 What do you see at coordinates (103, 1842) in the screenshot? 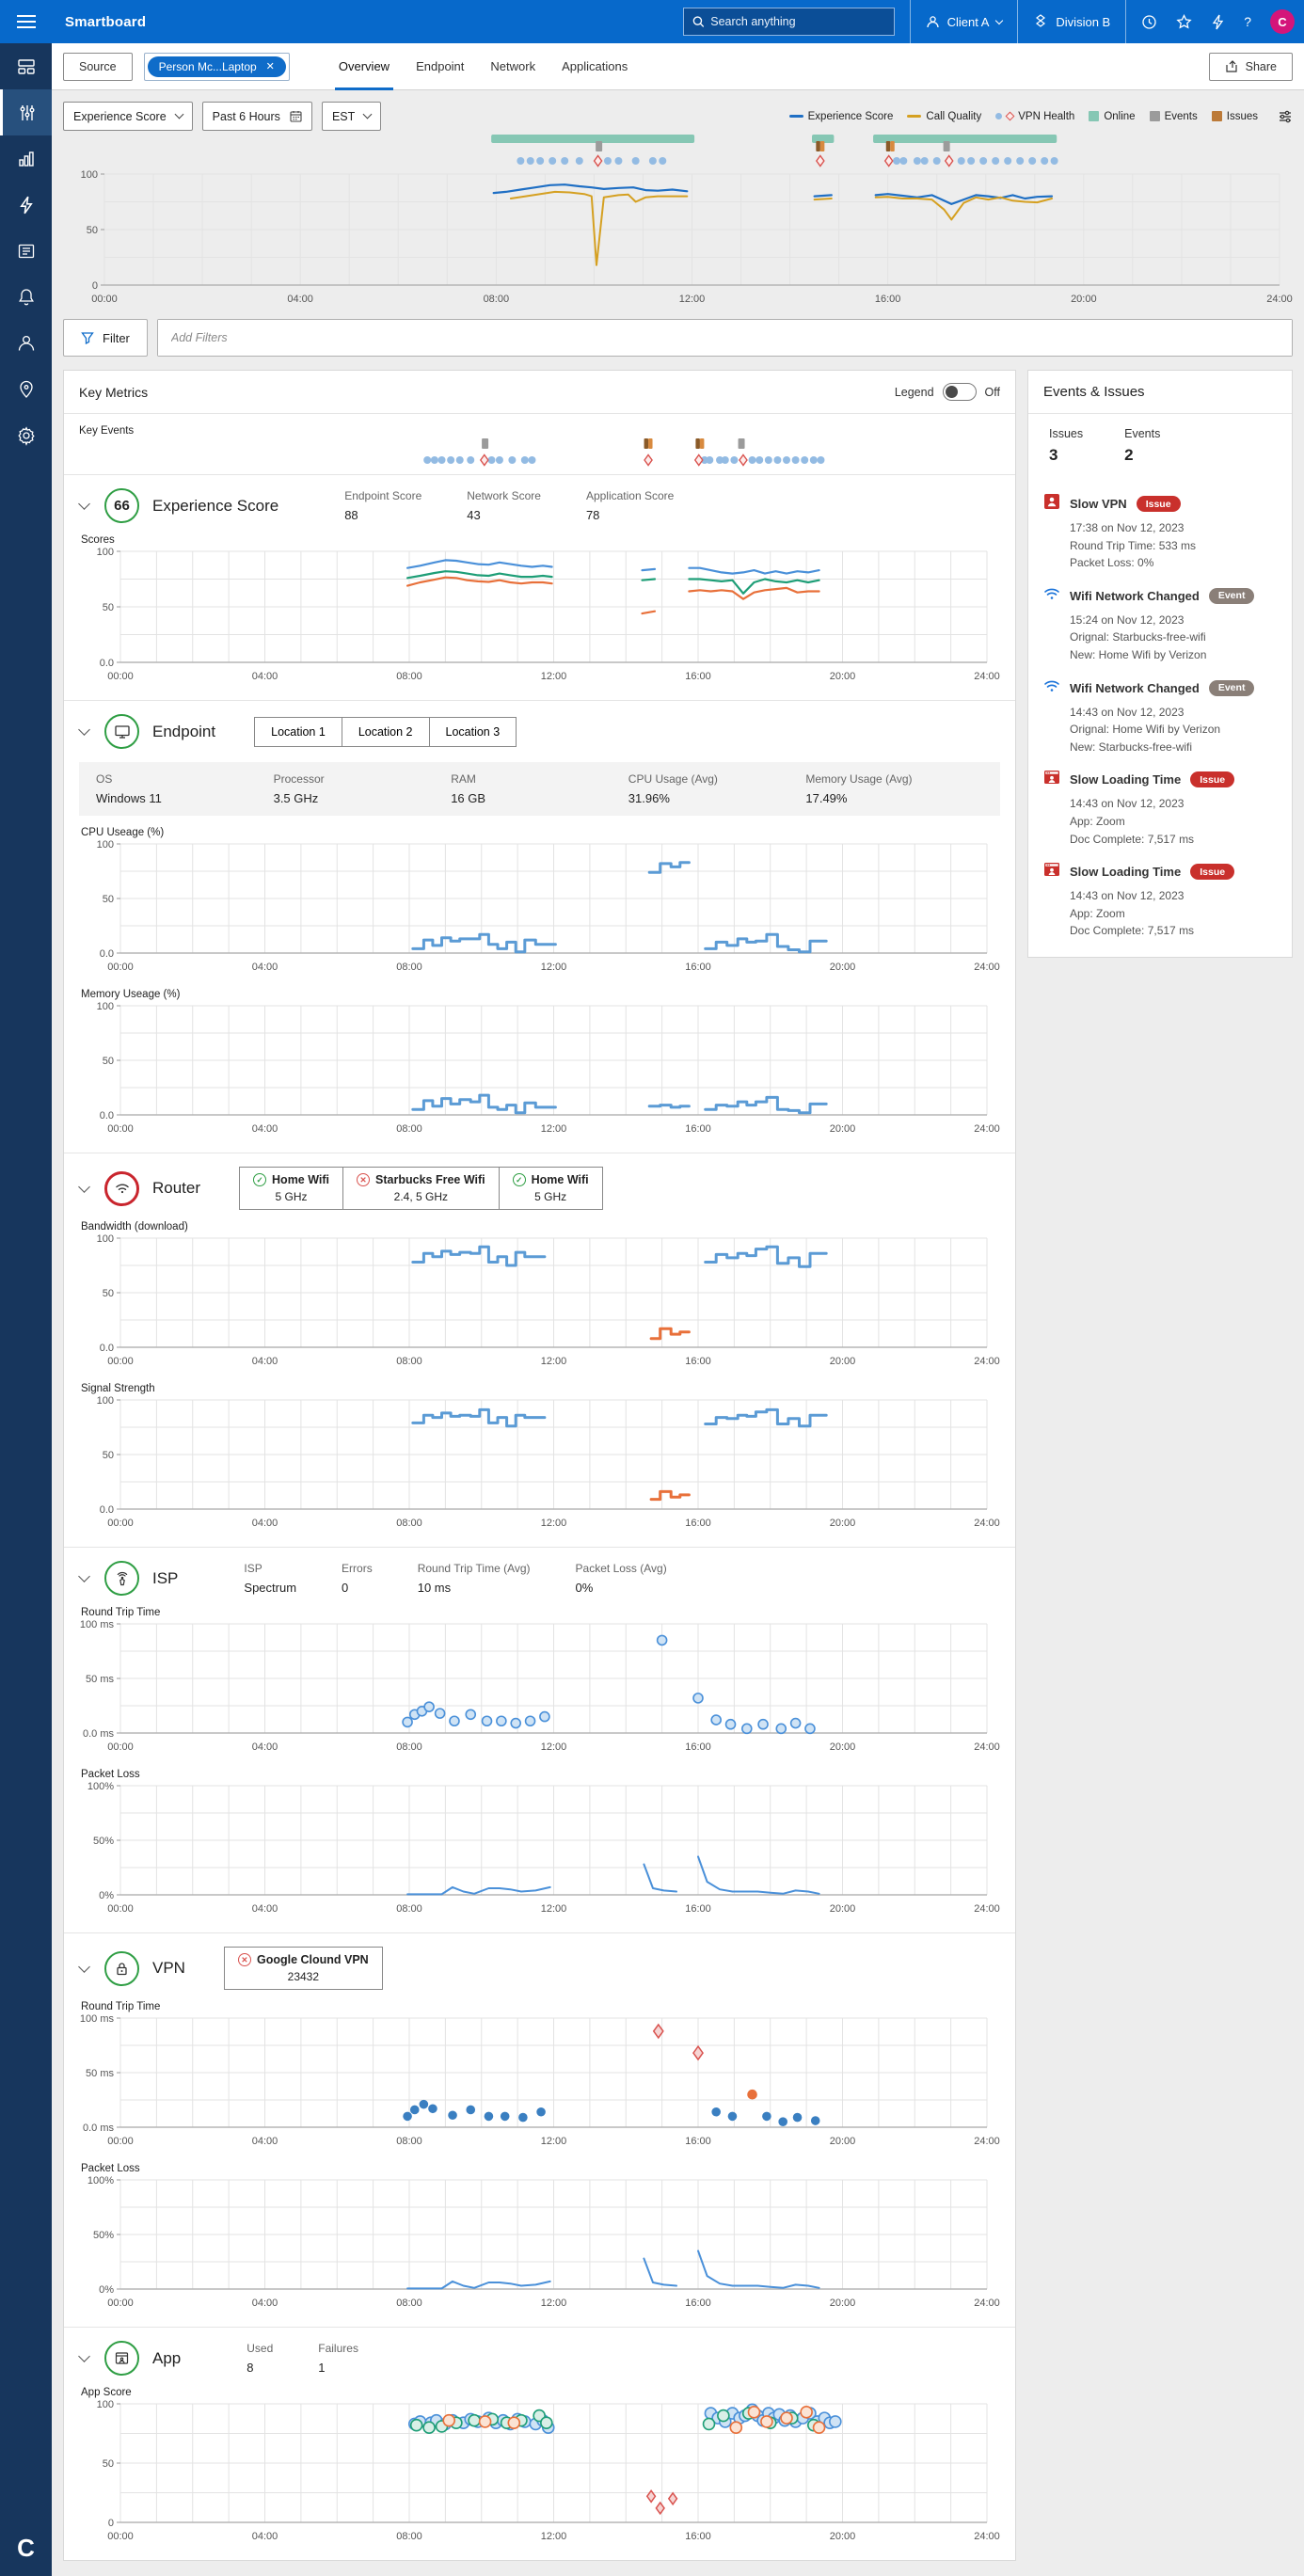
I see `svg-text: 50%` at bounding box center [103, 1842].